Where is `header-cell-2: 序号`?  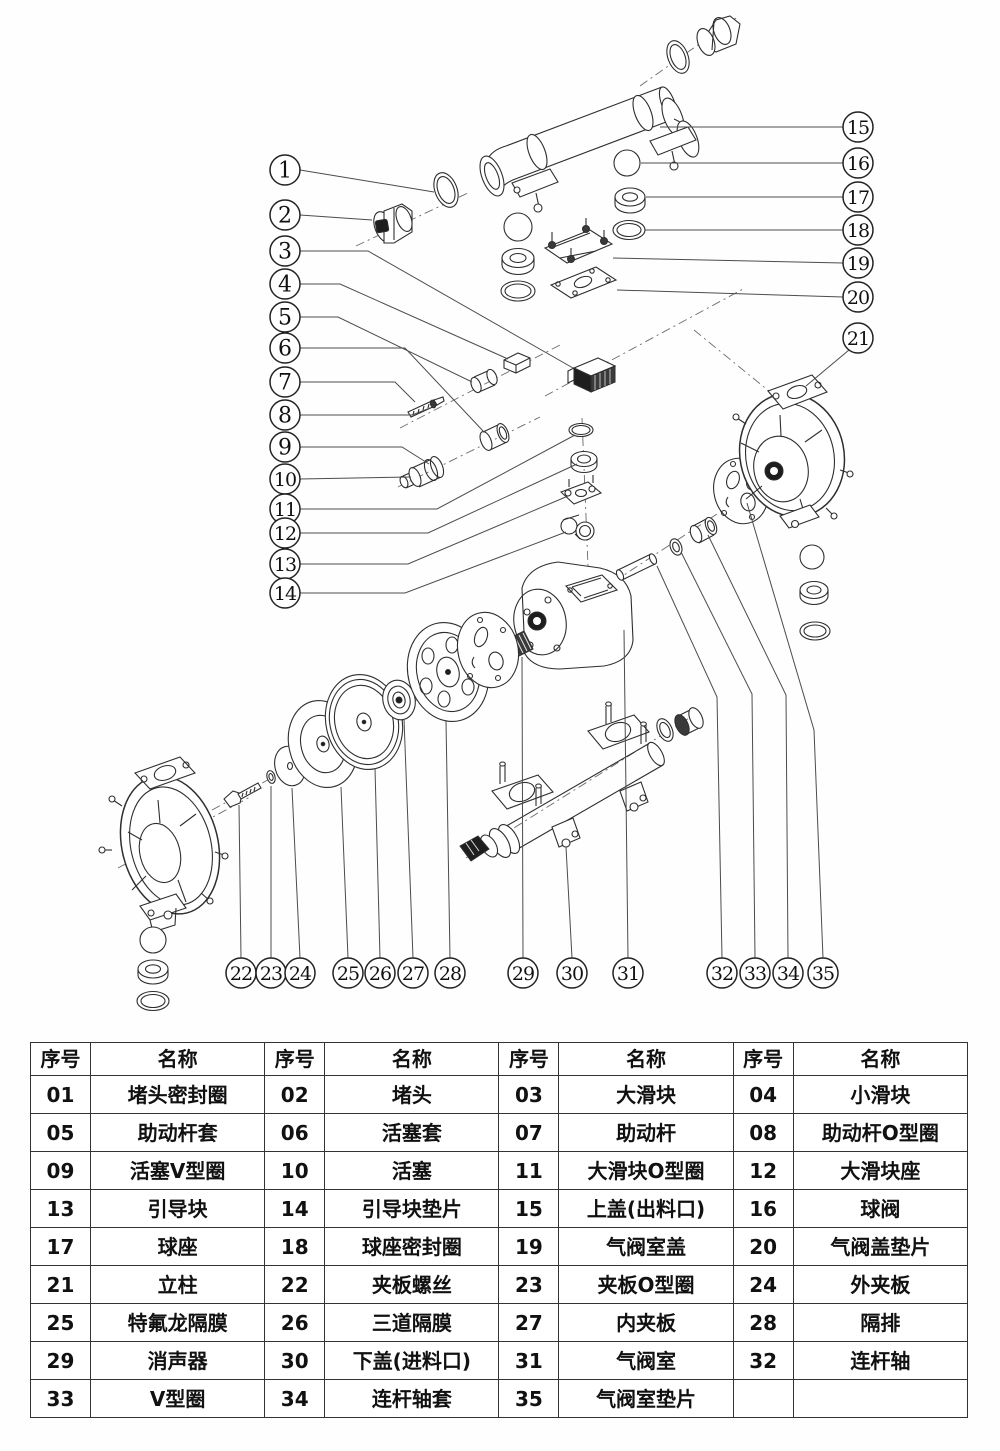 header-cell-2: 序号 is located at coordinates (295, 1059).